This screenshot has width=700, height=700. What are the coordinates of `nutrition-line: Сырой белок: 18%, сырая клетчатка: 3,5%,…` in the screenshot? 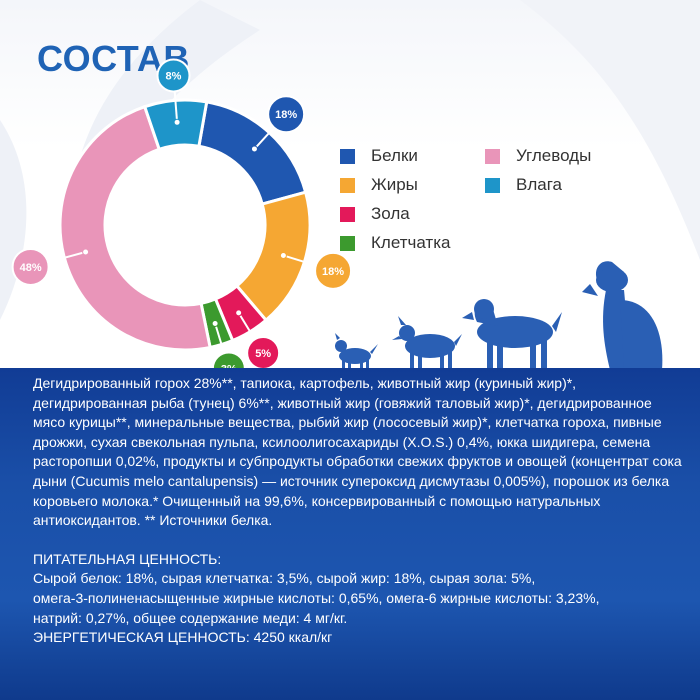 It's located at (284, 578).